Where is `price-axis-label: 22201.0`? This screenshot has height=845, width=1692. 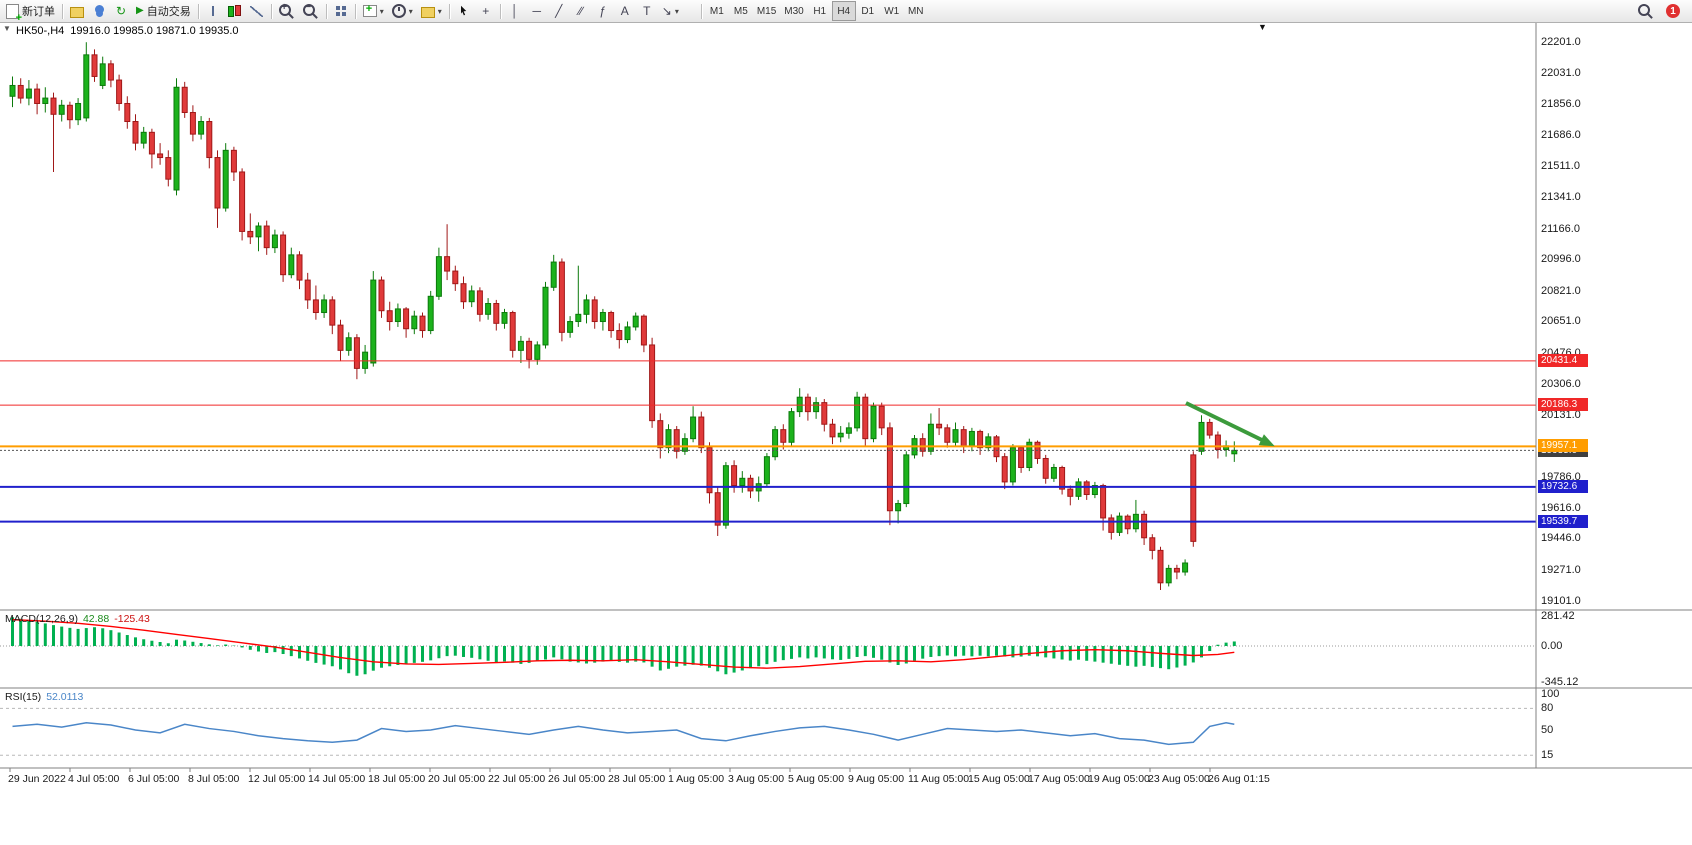
price-axis-label: 22201.0 is located at coordinates (1561, 42).